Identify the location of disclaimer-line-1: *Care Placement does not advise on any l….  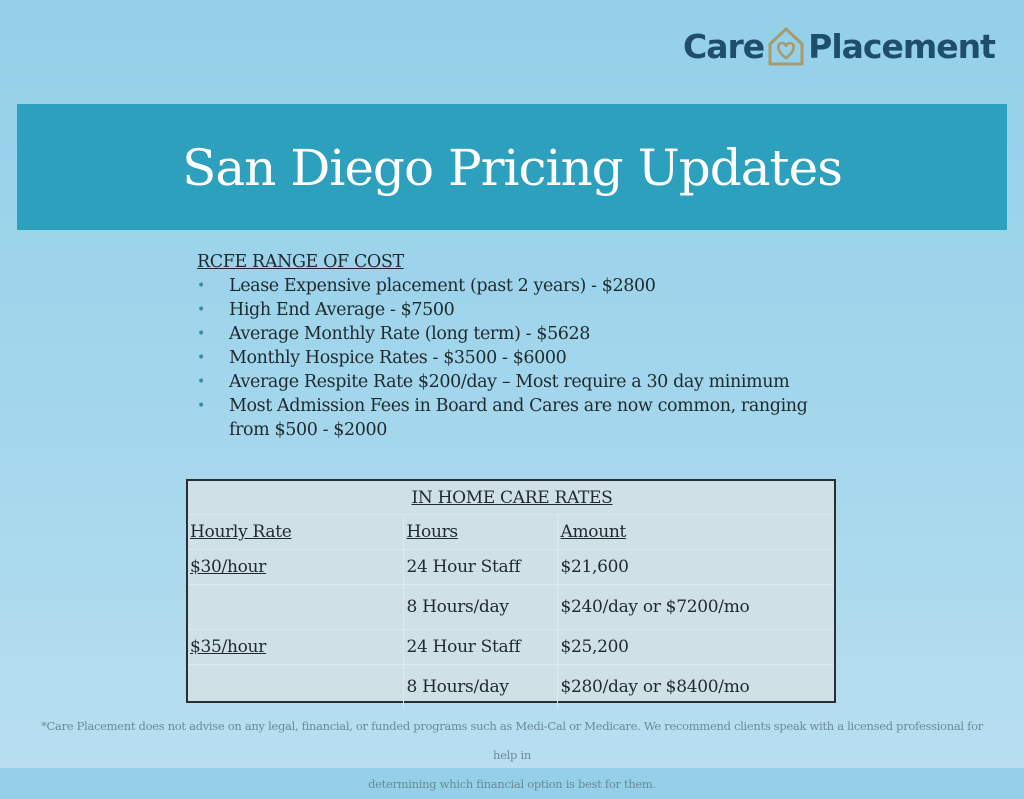
(512, 740).